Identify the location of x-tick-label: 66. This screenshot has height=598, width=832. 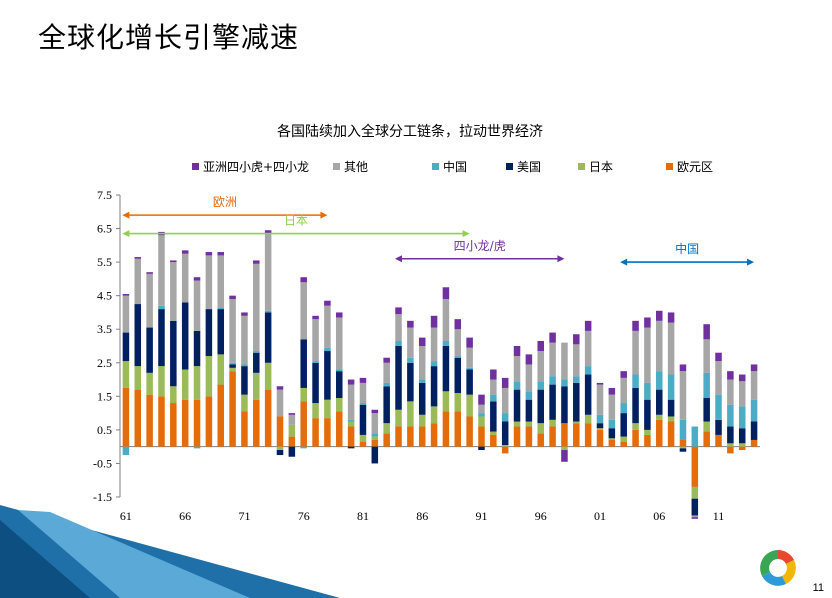
(185, 516).